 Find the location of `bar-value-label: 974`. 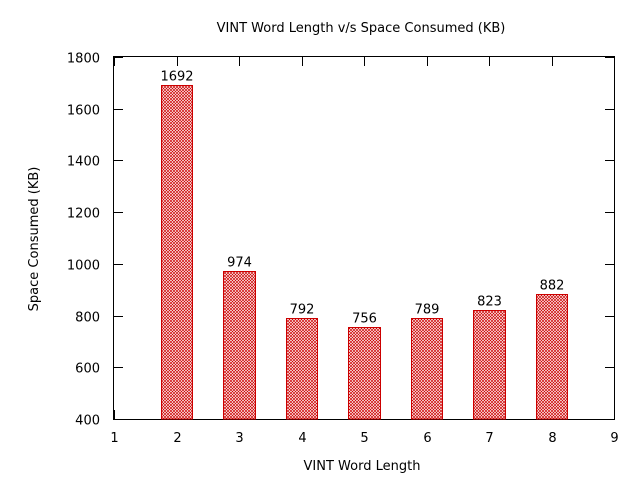

bar-value-label: 974 is located at coordinates (239, 263).